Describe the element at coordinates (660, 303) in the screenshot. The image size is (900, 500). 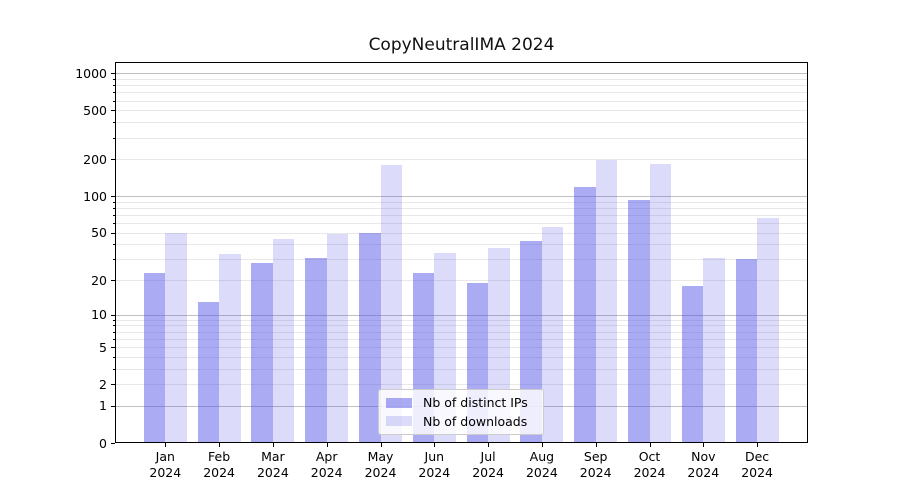
I see `bar-downloads-oct` at that location.